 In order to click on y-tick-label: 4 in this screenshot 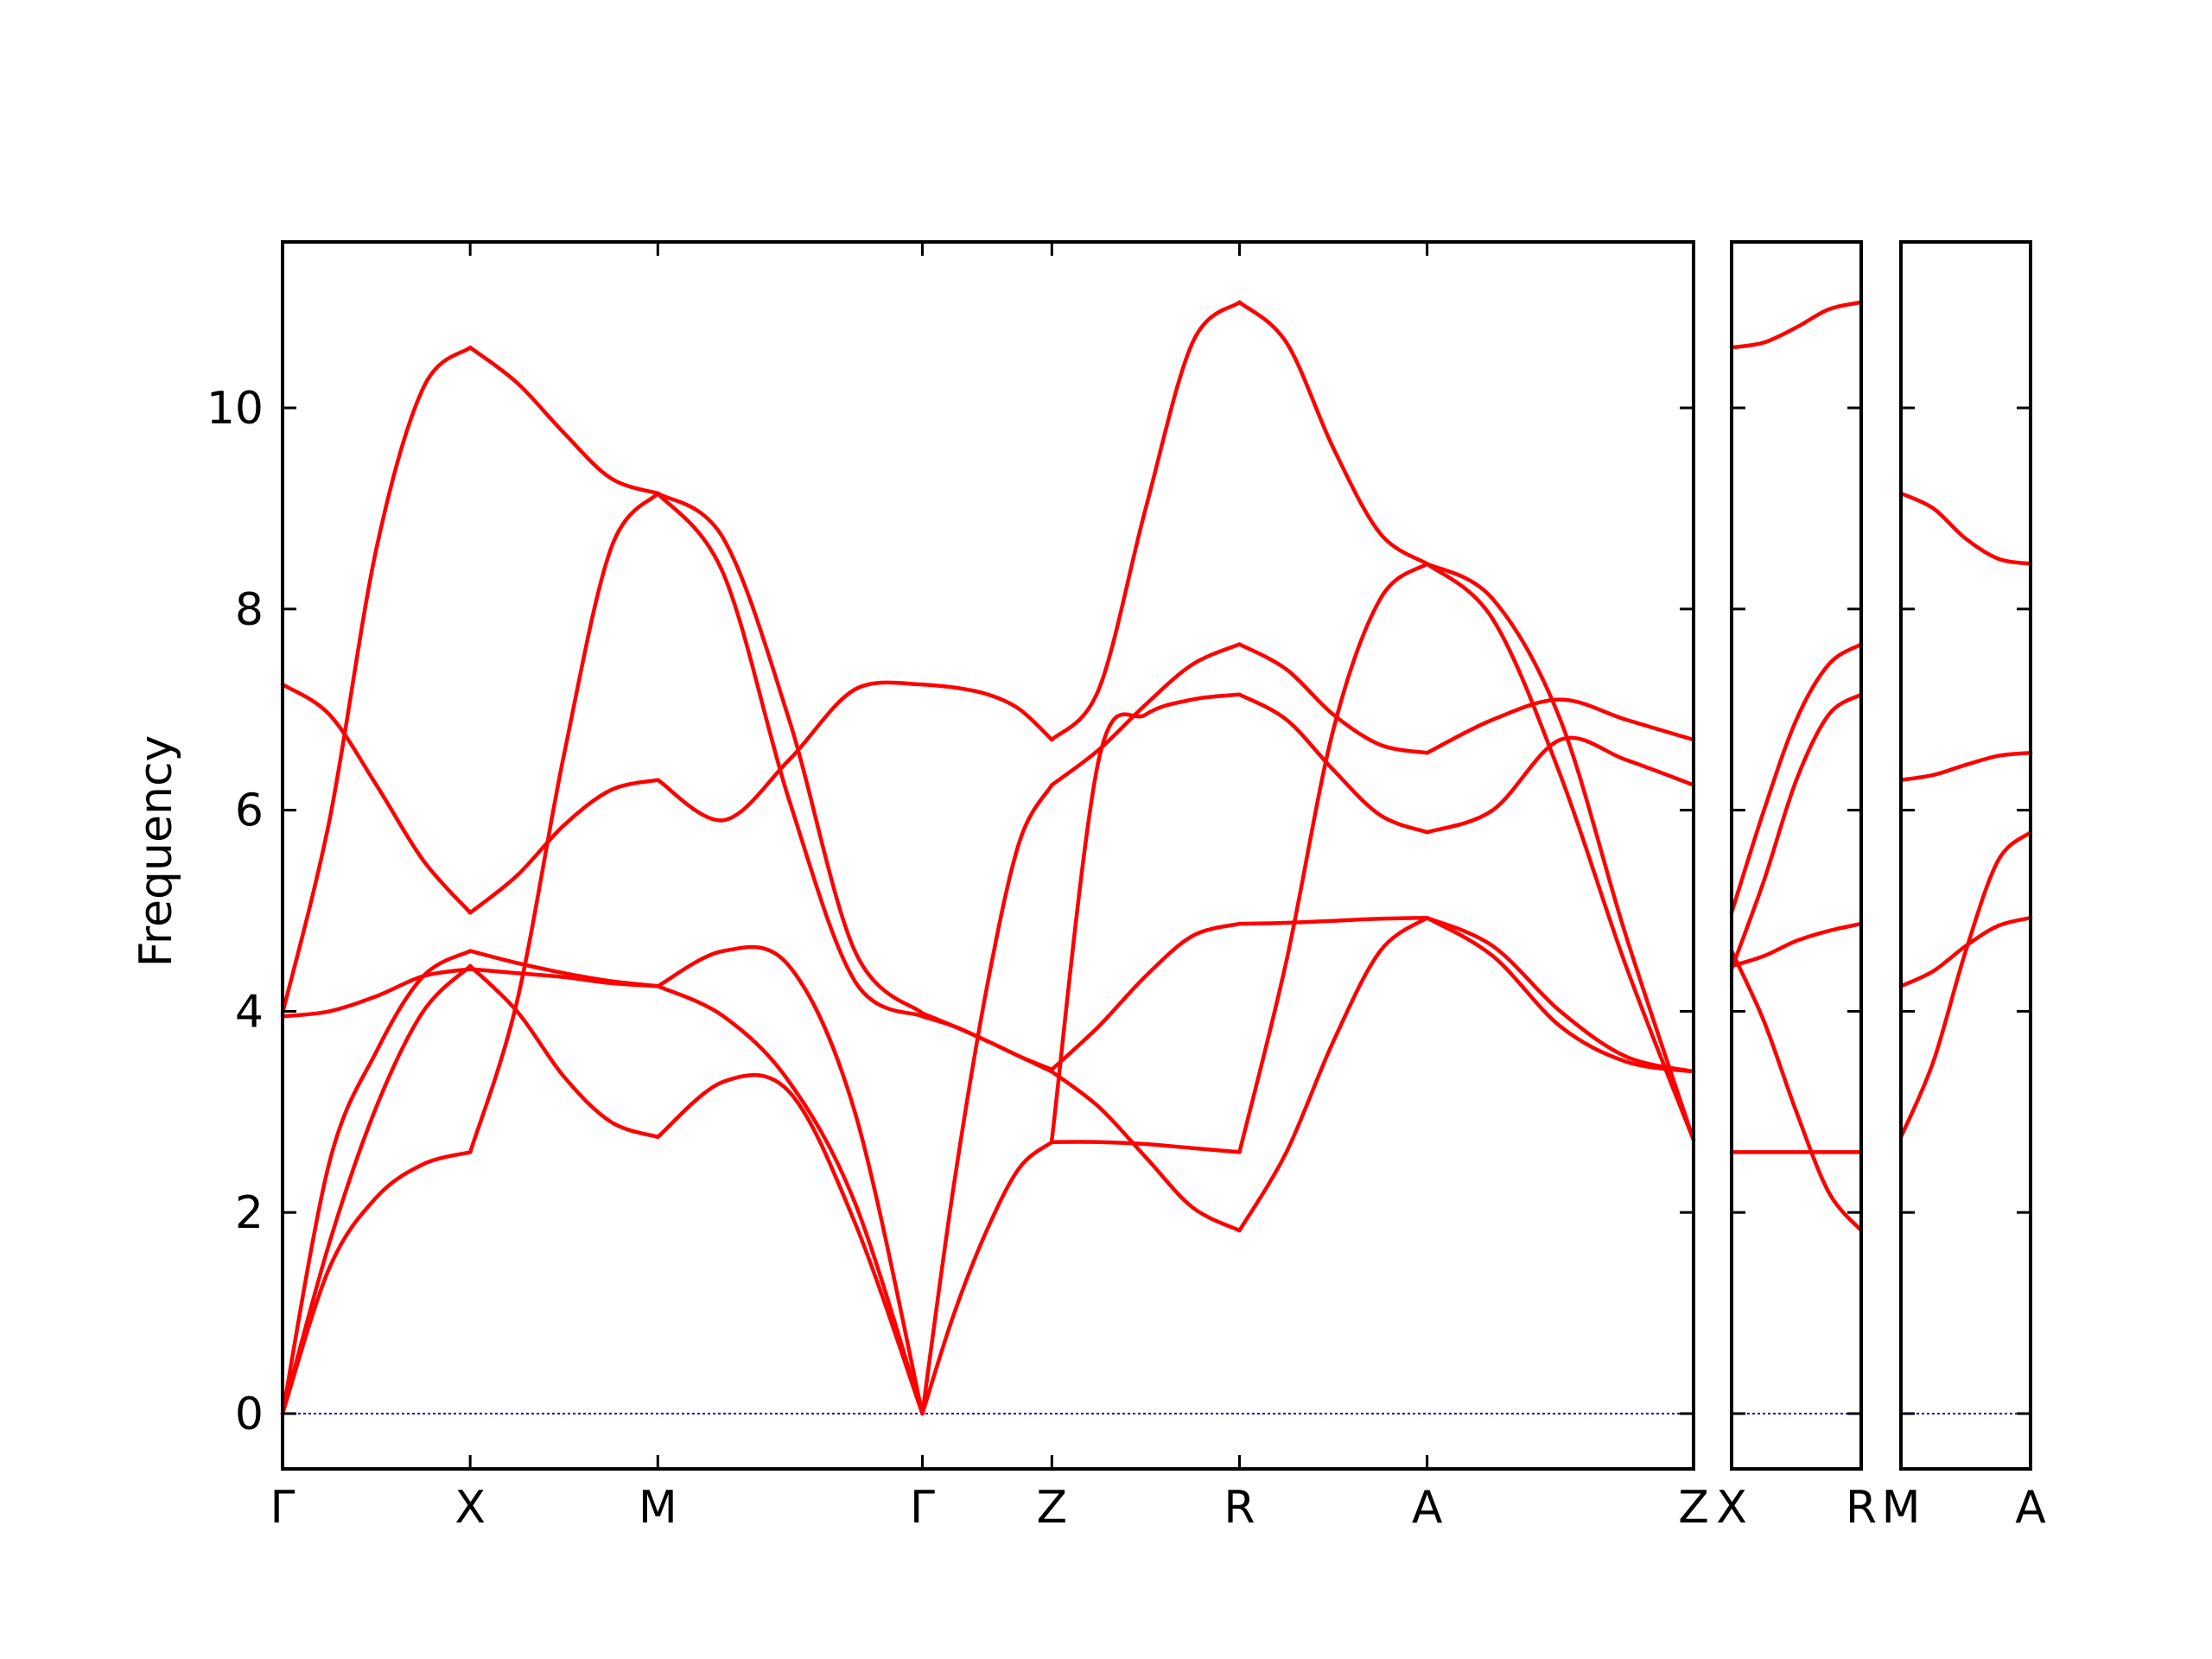, I will do `click(249, 1012)`.